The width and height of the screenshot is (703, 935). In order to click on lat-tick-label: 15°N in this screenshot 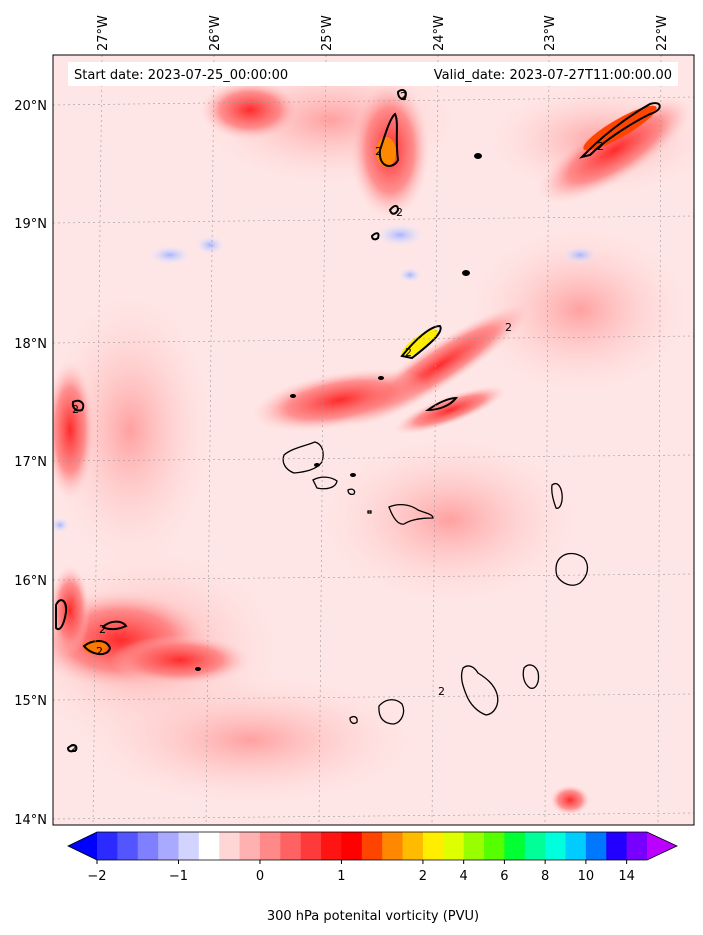, I will do `click(30, 701)`.